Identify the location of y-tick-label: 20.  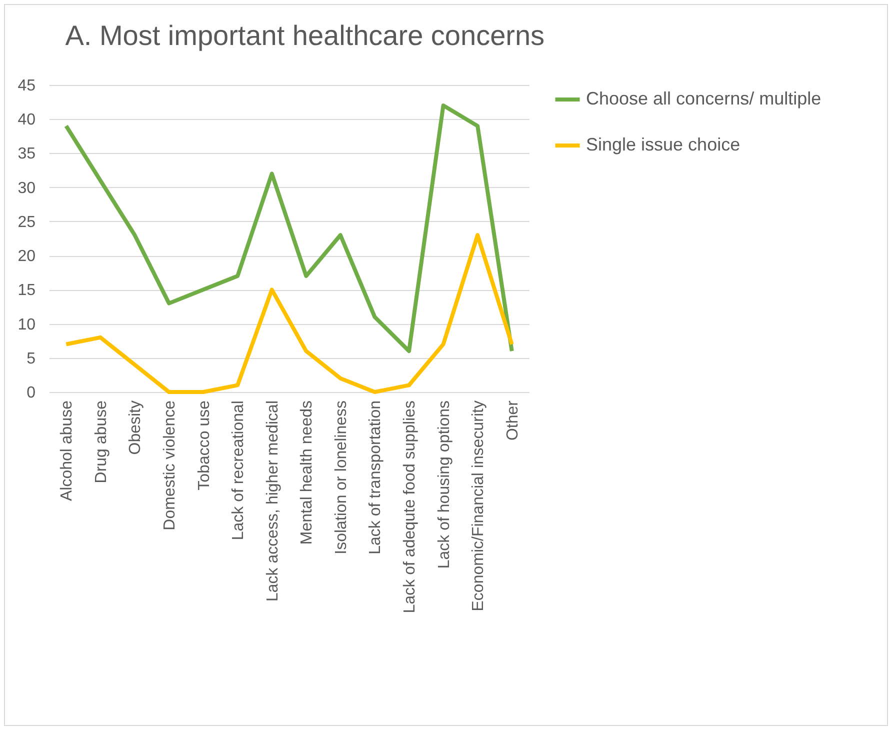
(27, 257).